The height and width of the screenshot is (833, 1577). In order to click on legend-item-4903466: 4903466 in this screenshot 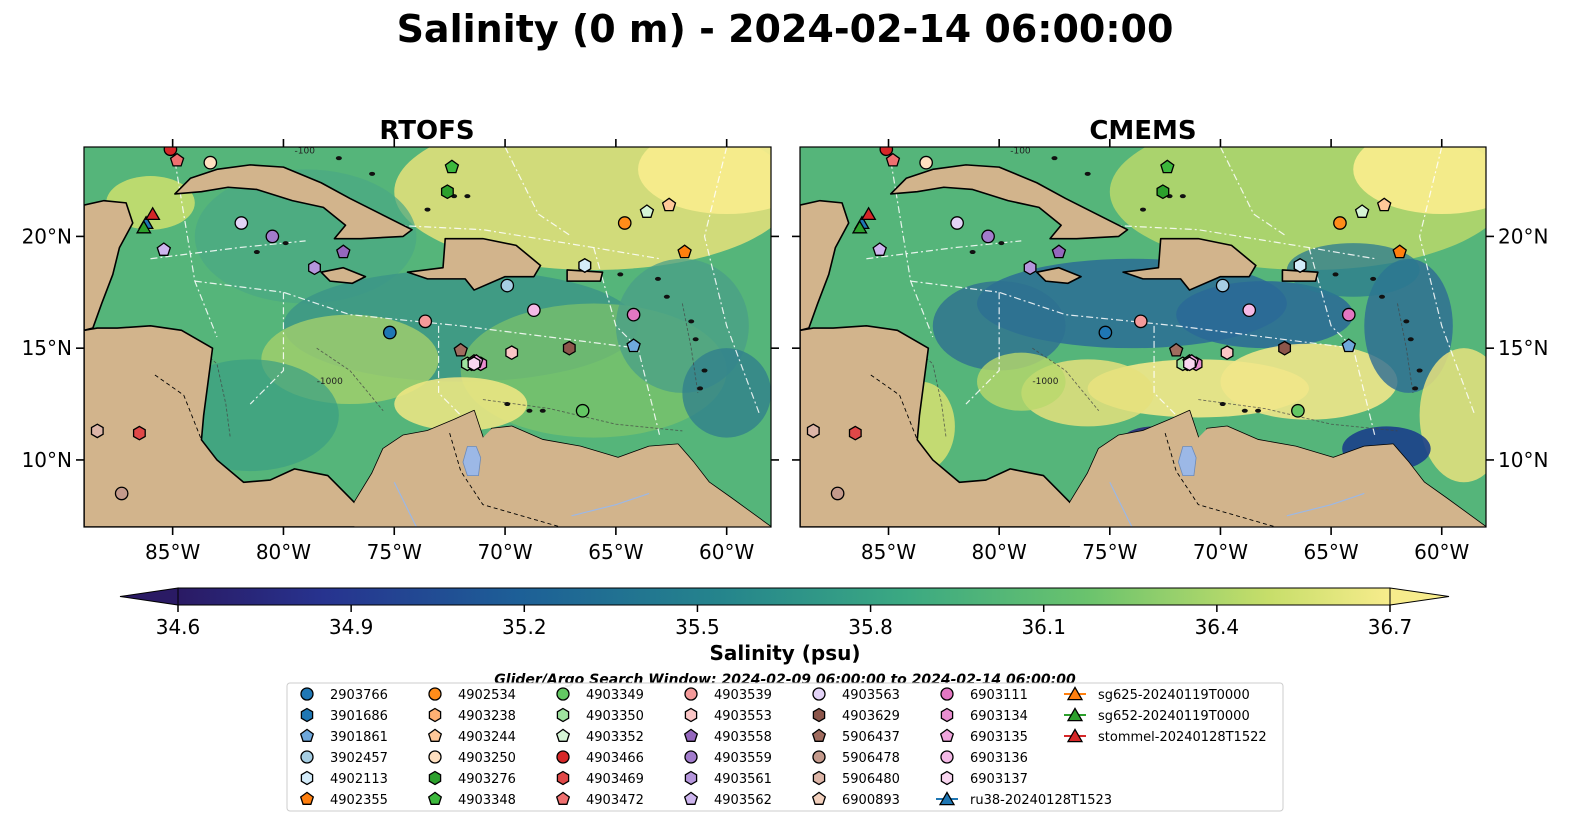, I will do `click(600, 758)`.